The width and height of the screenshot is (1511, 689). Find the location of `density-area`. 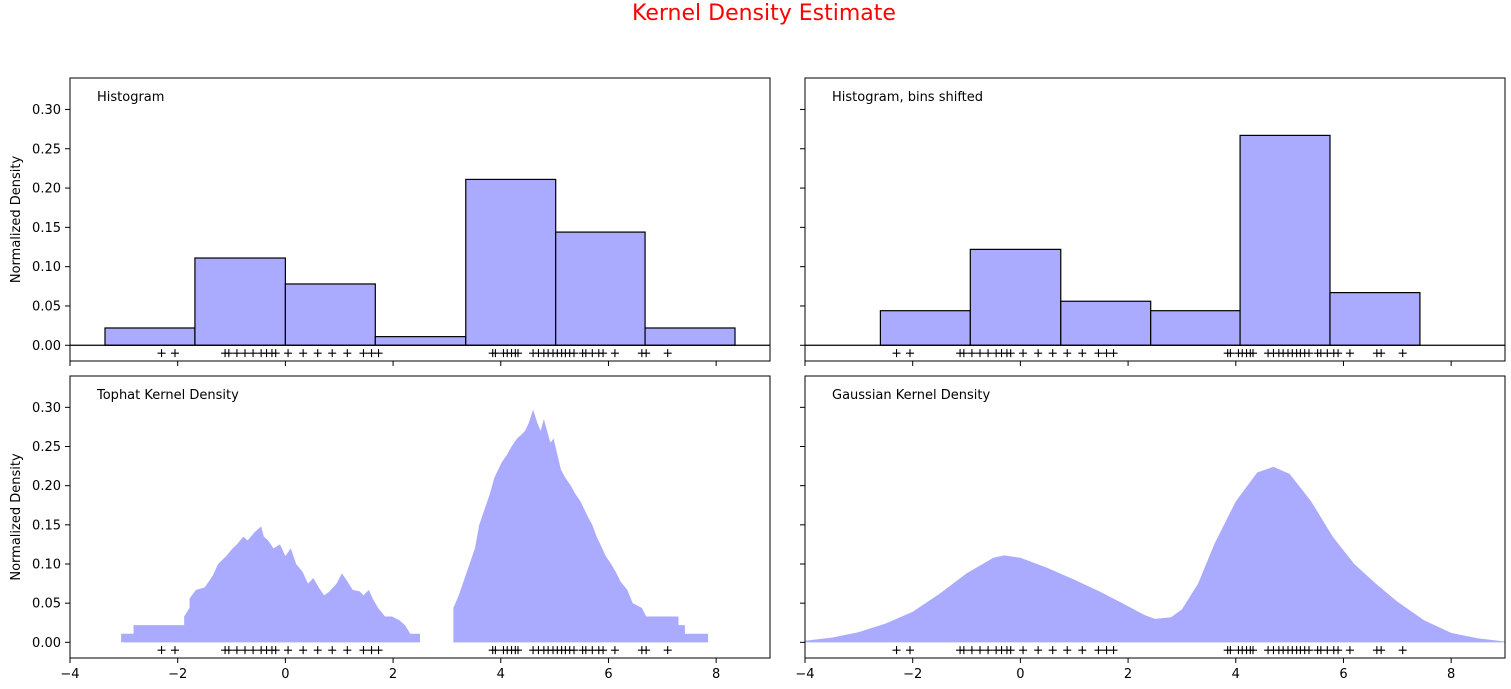

density-area is located at coordinates (1155, 554).